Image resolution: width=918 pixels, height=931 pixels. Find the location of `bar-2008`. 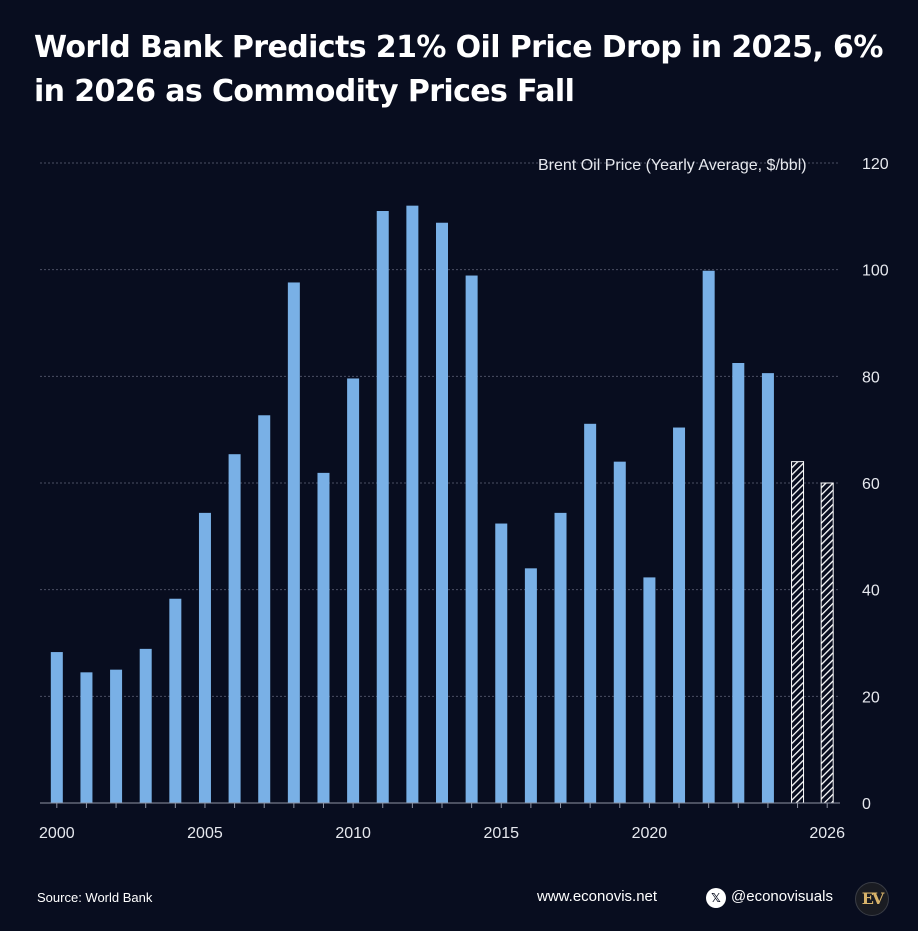

bar-2008 is located at coordinates (293, 542).